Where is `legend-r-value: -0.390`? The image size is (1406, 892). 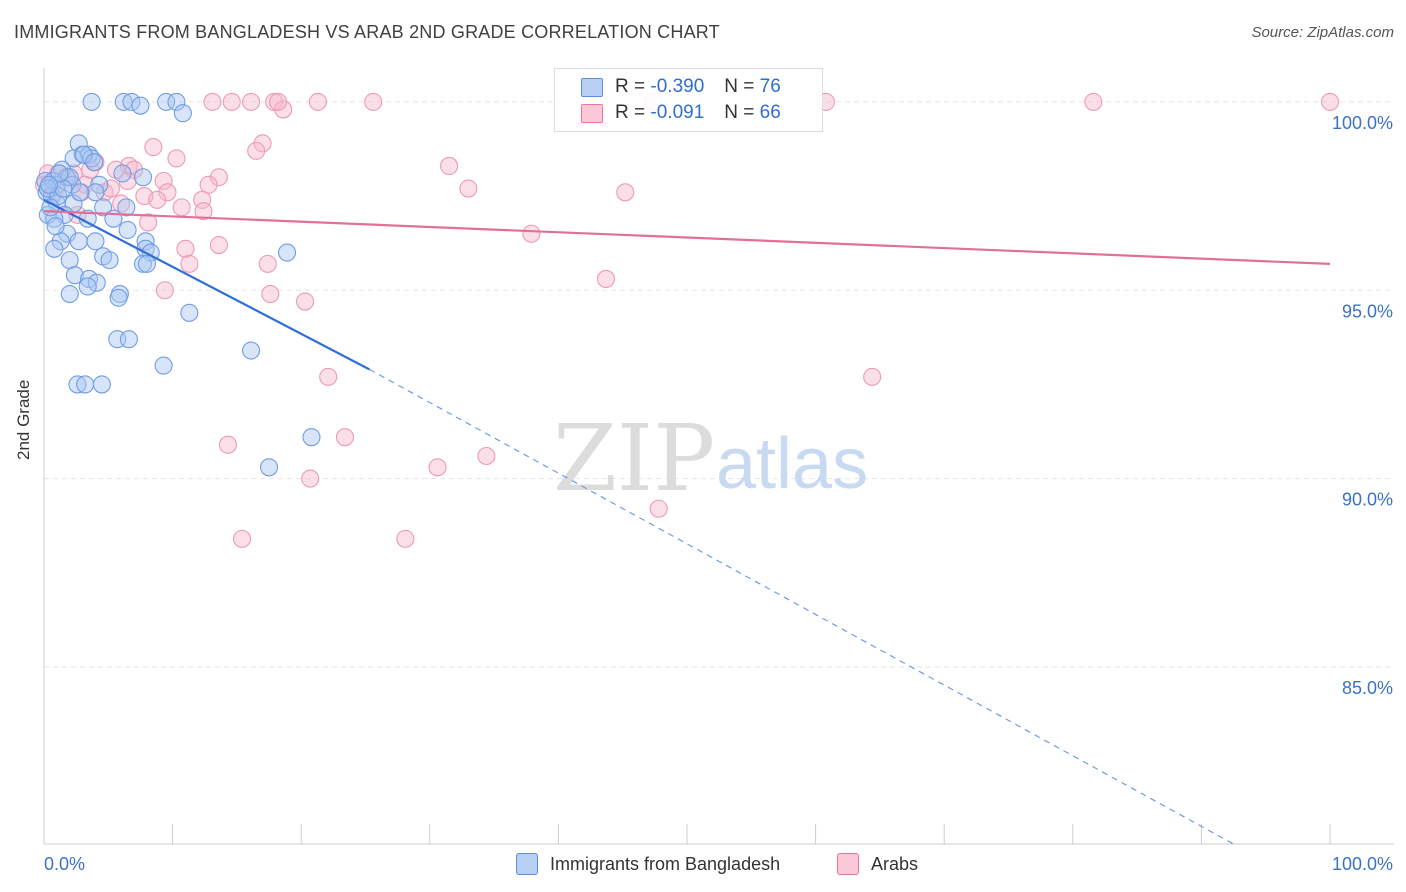
legend-r-value: -0.390 is located at coordinates (677, 86).